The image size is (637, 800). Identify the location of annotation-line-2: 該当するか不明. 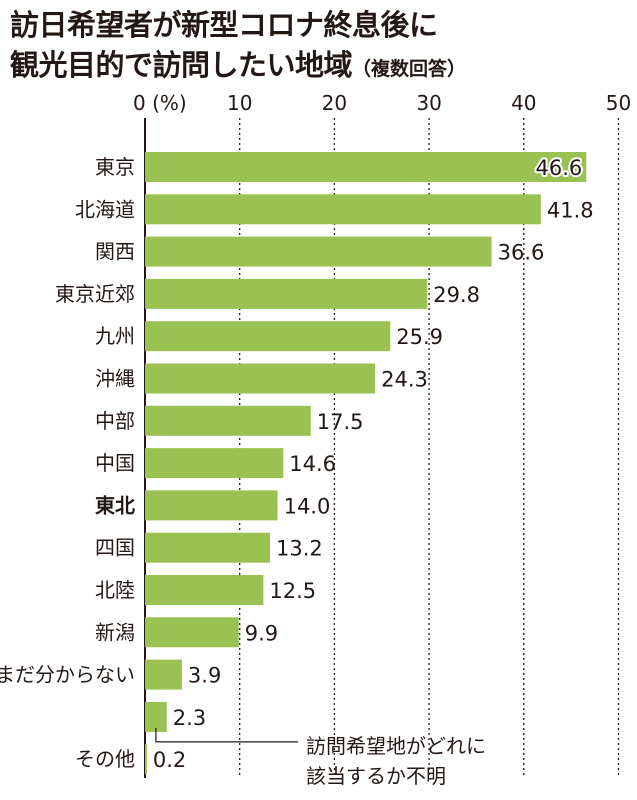
(376, 776).